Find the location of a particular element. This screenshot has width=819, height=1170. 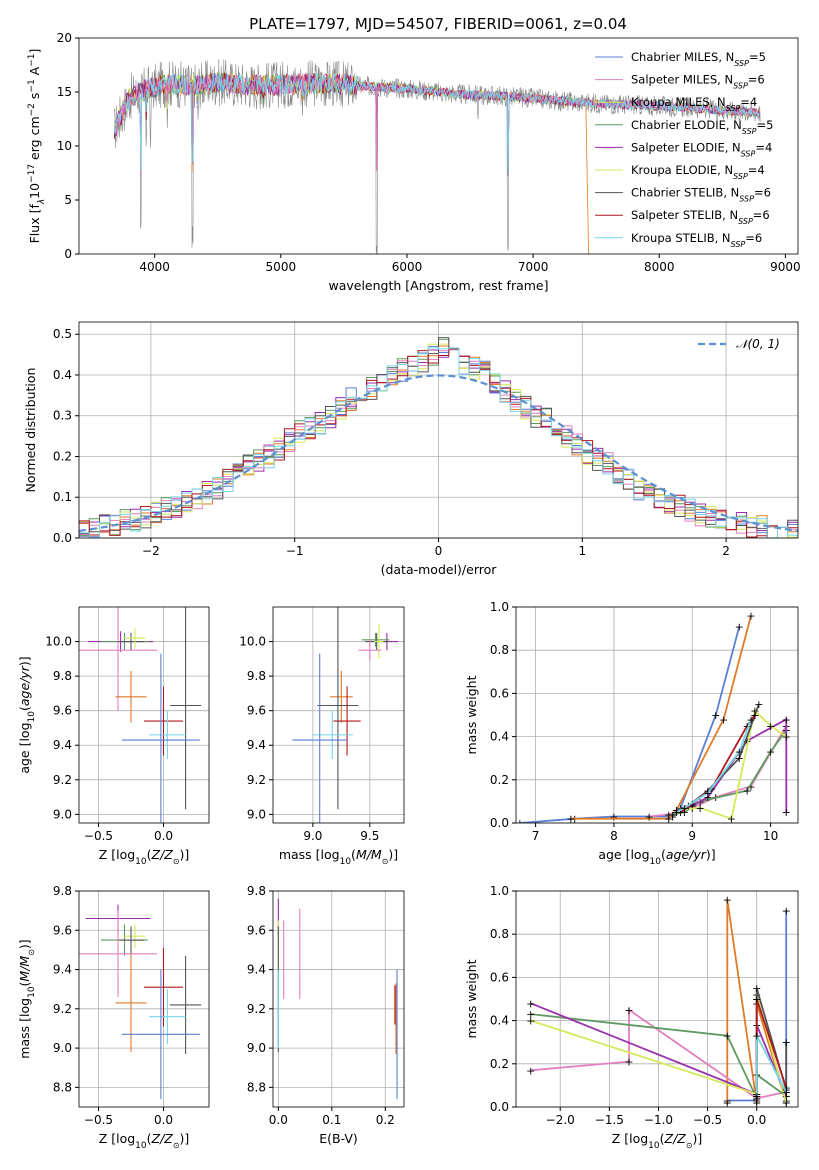

legend-entry: Kroupa ELODIE, NSSP=4 is located at coordinates (698, 172).